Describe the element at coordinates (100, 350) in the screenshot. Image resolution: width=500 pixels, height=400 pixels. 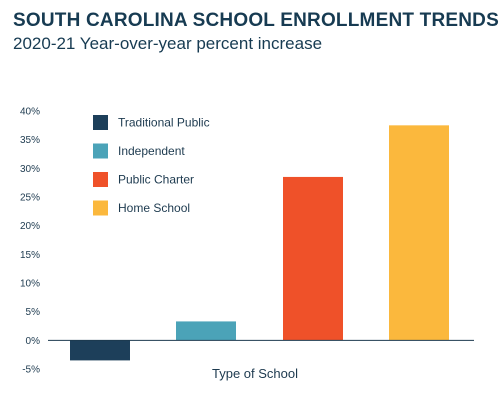
I see `bar-traditional-public` at that location.